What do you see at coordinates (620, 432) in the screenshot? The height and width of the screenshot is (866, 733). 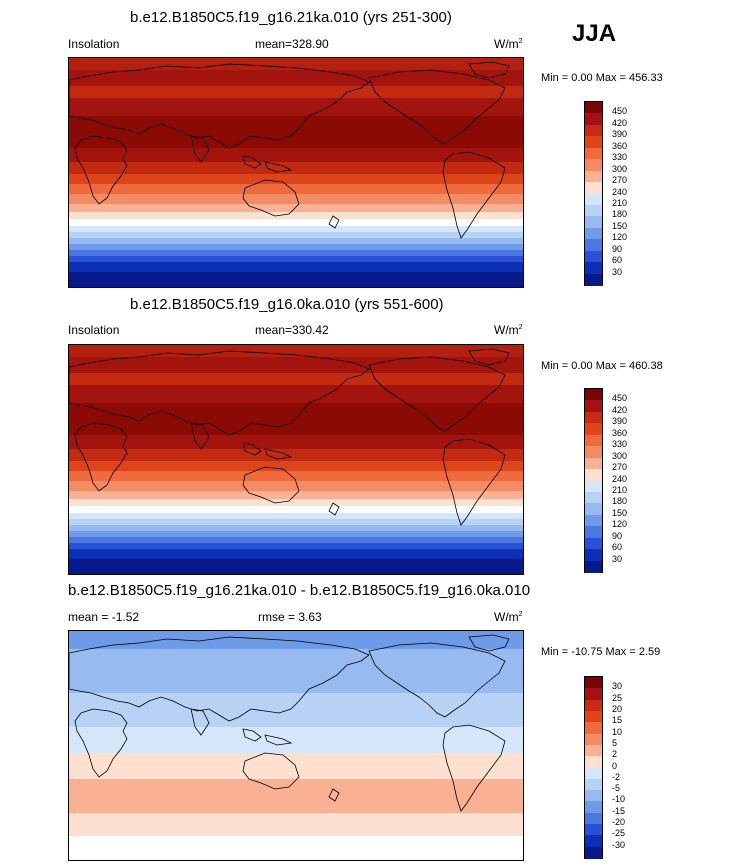 I see `colorbar-tick-label: 360` at bounding box center [620, 432].